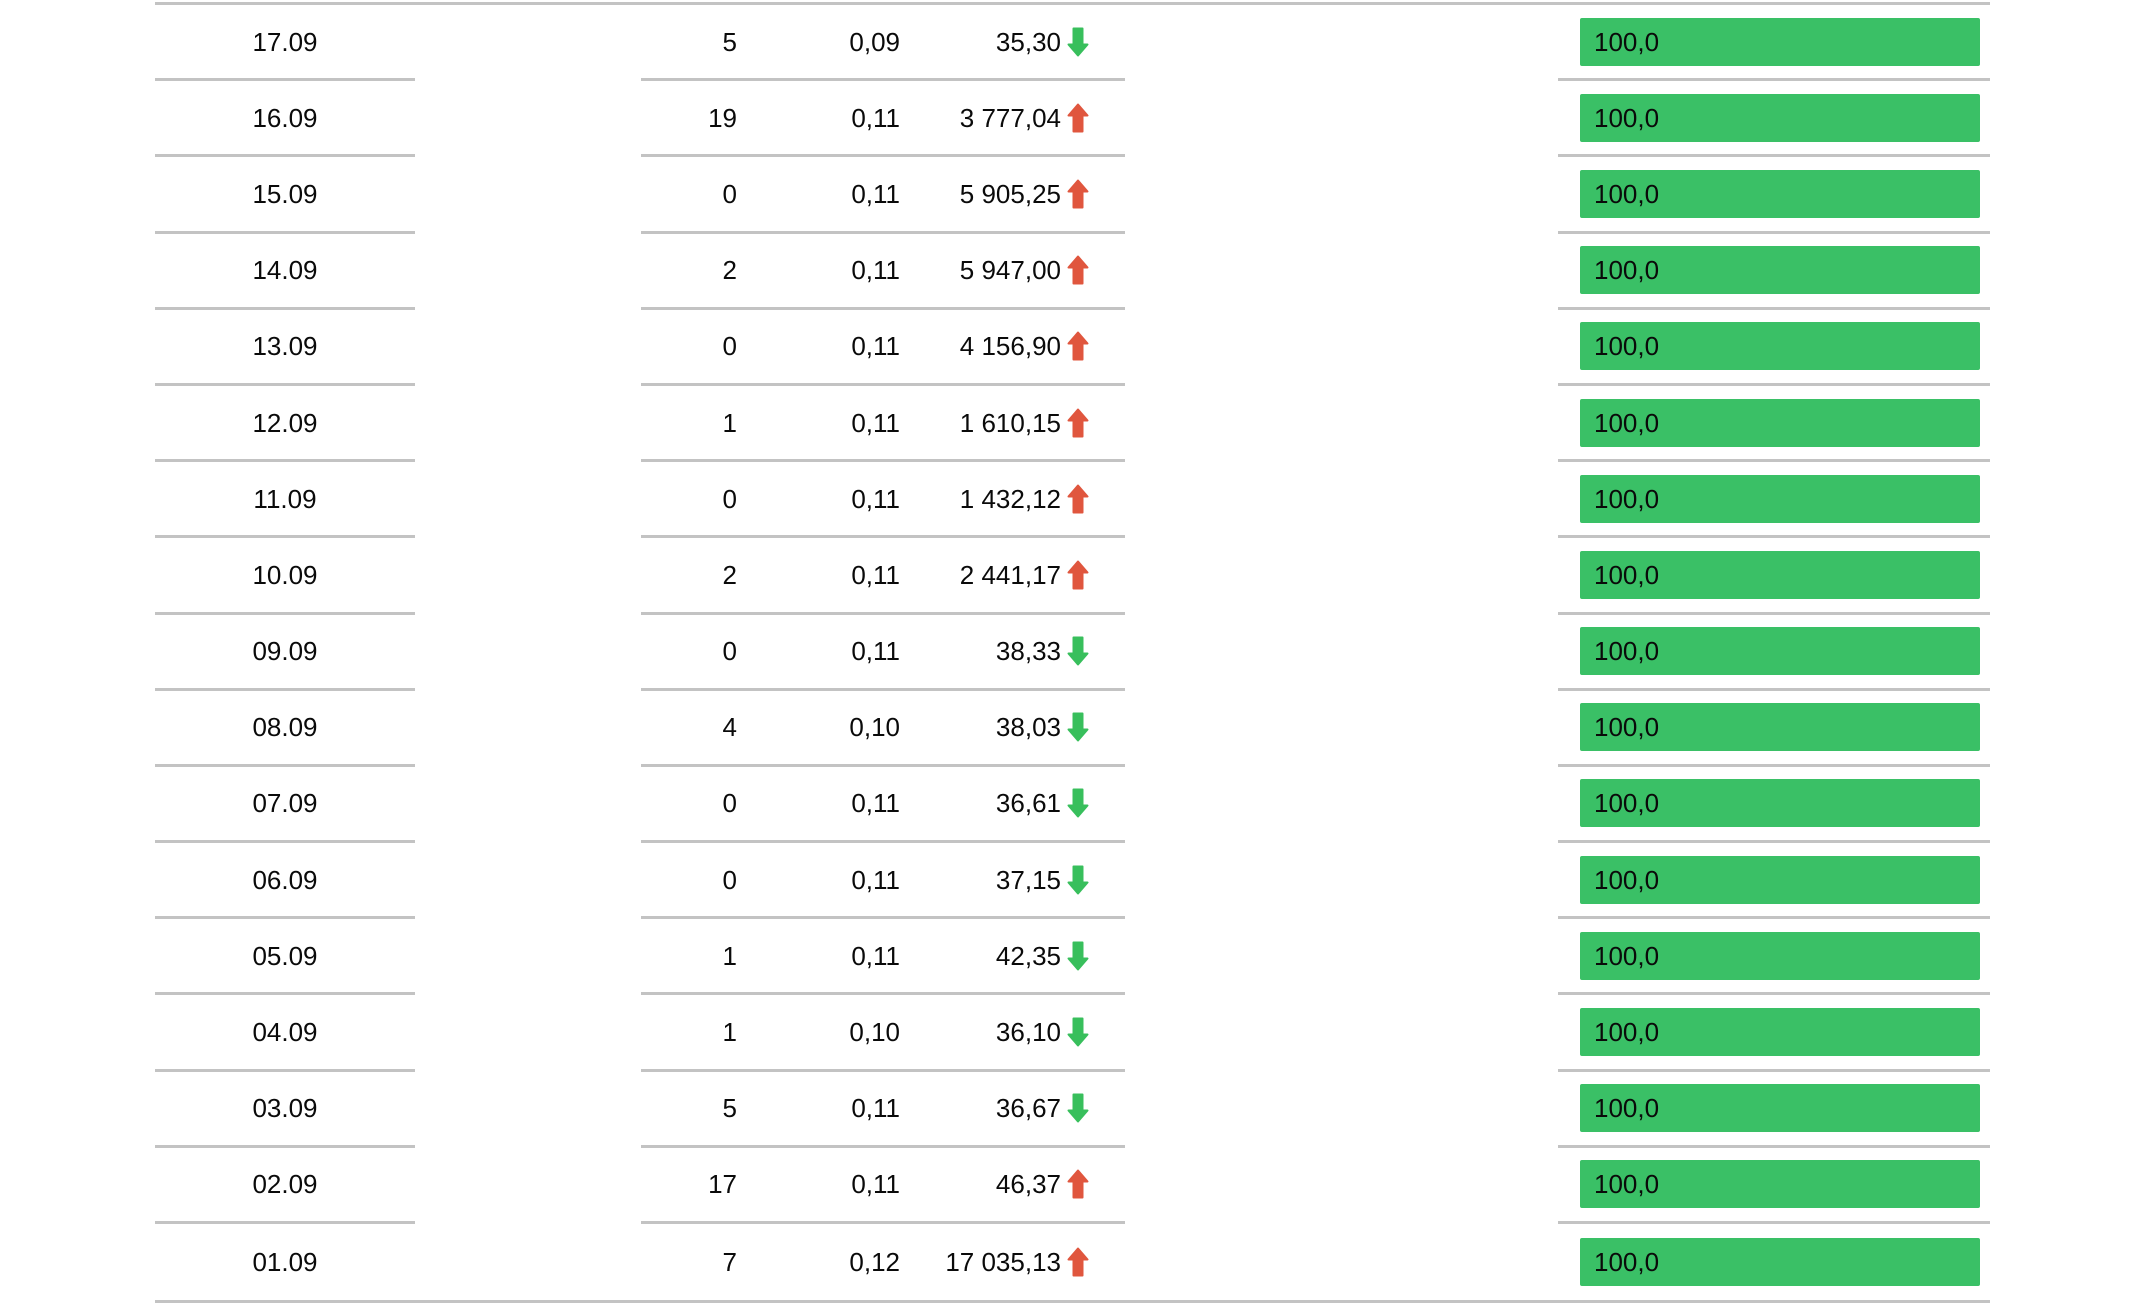 The image size is (2142, 1306). Describe the element at coordinates (1010, 574) in the screenshot. I see `amount-value: 2 441,17` at that location.